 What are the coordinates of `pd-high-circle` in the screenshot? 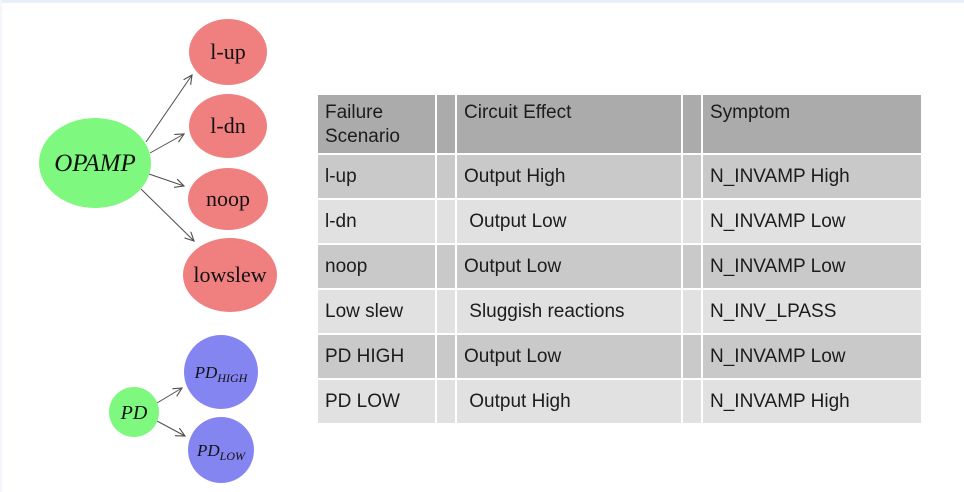 It's located at (221, 372).